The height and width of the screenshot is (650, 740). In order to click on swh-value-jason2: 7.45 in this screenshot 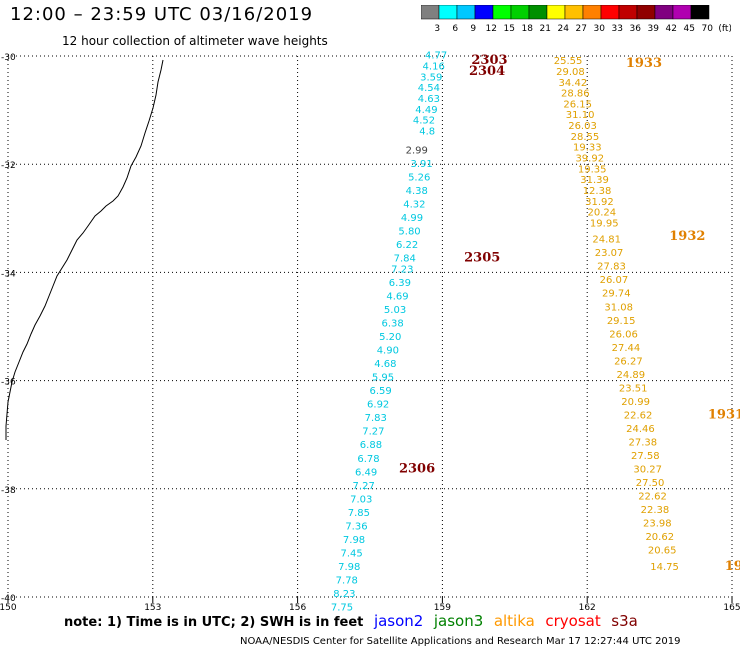, I will do `click(351, 553)`.